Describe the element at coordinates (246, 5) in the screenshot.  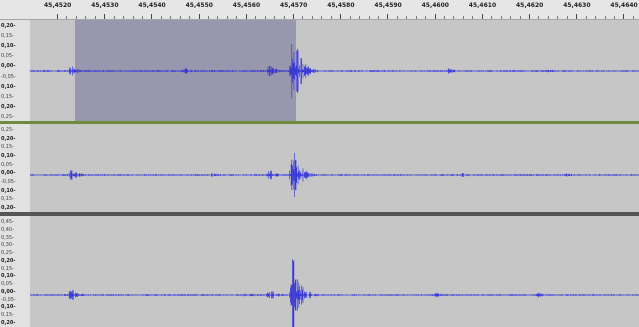
I see `ruler-label: 45,4560` at that location.